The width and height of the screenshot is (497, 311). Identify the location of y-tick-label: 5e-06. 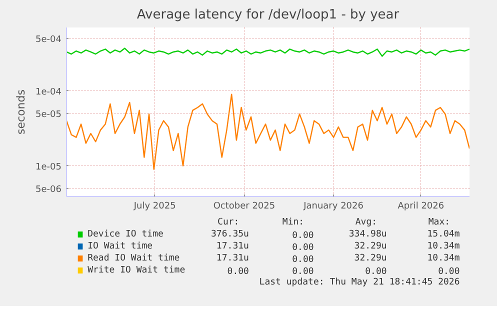
(49, 189).